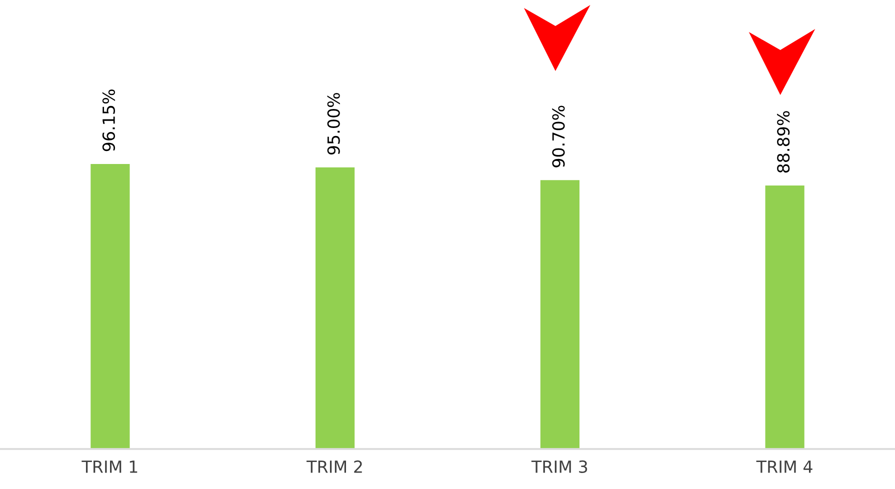 The width and height of the screenshot is (895, 489). What do you see at coordinates (783, 142) in the screenshot?
I see `data-label: 88.89%` at bounding box center [783, 142].